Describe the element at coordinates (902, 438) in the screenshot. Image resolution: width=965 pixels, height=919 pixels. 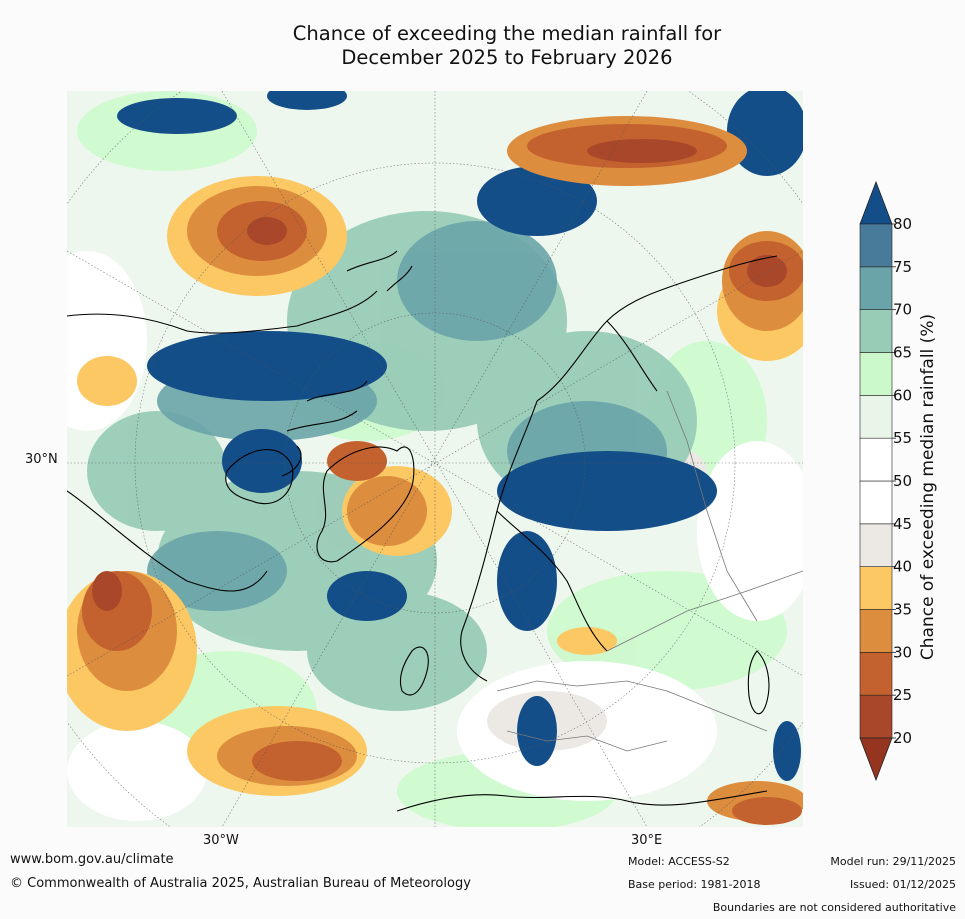
I see `colorbar-tick-label: 55` at that location.